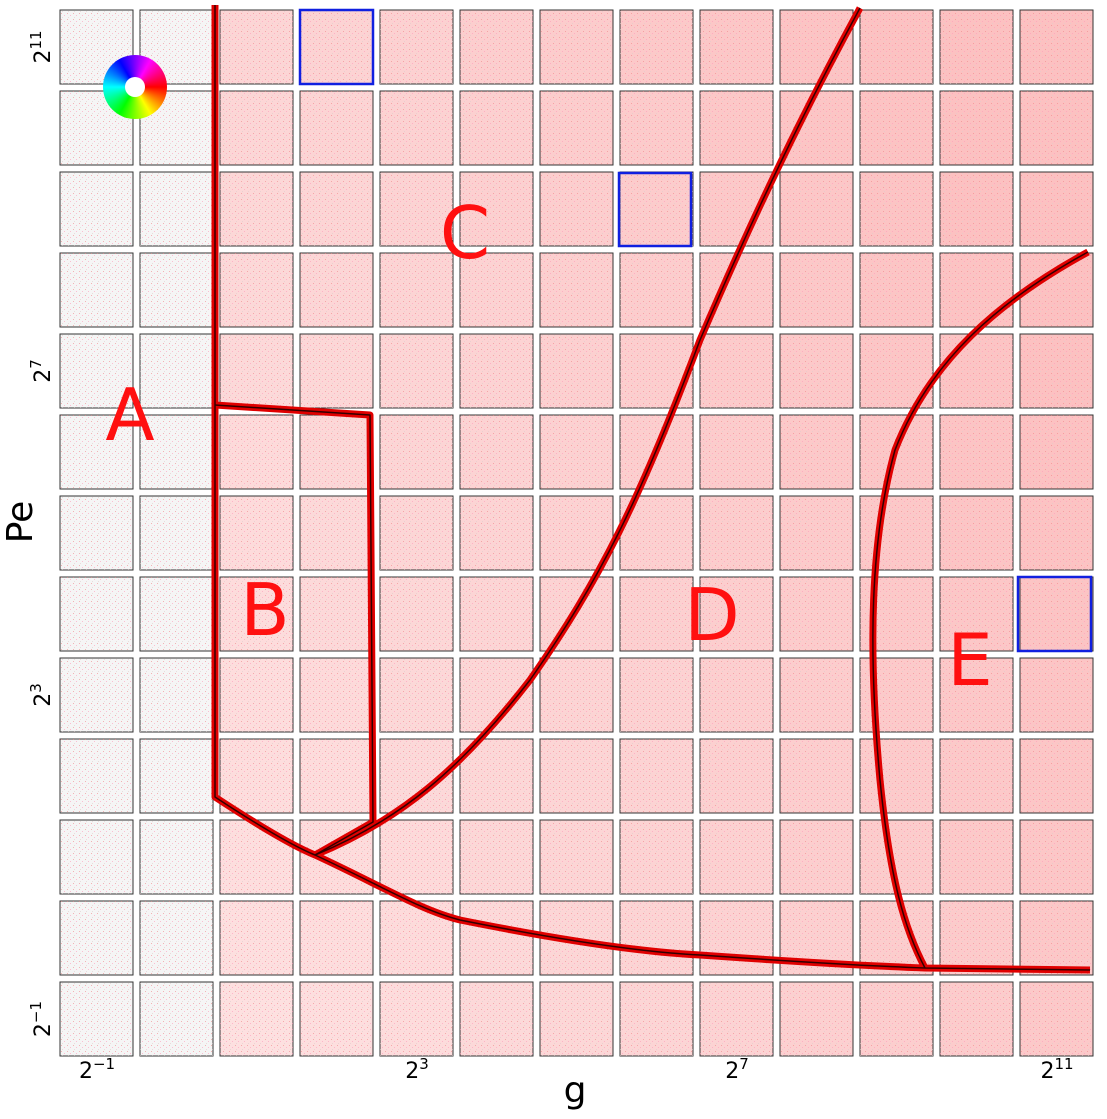 This screenshot has width=1107, height=1119. I want to click on region-label: C, so click(465, 233).